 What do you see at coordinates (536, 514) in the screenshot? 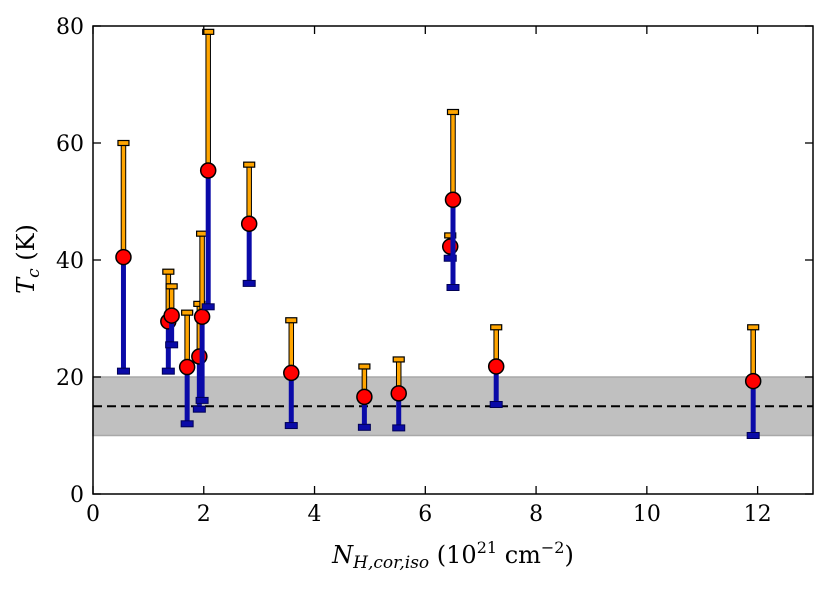
I see `x-tick-label: 8` at bounding box center [536, 514].